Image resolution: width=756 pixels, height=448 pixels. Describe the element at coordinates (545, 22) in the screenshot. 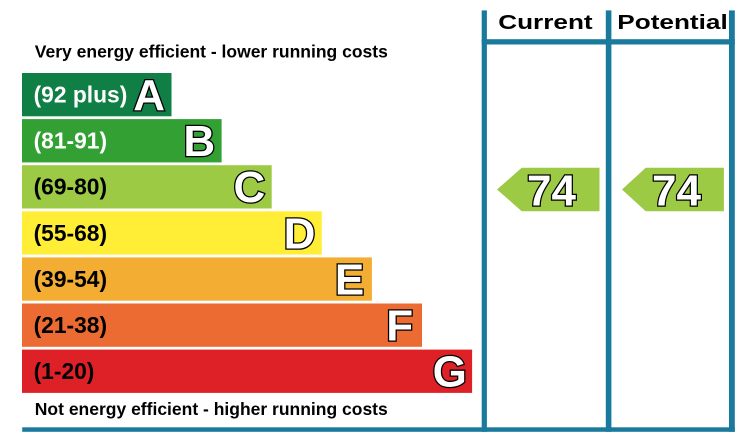

I see `svg-text: Current` at that location.